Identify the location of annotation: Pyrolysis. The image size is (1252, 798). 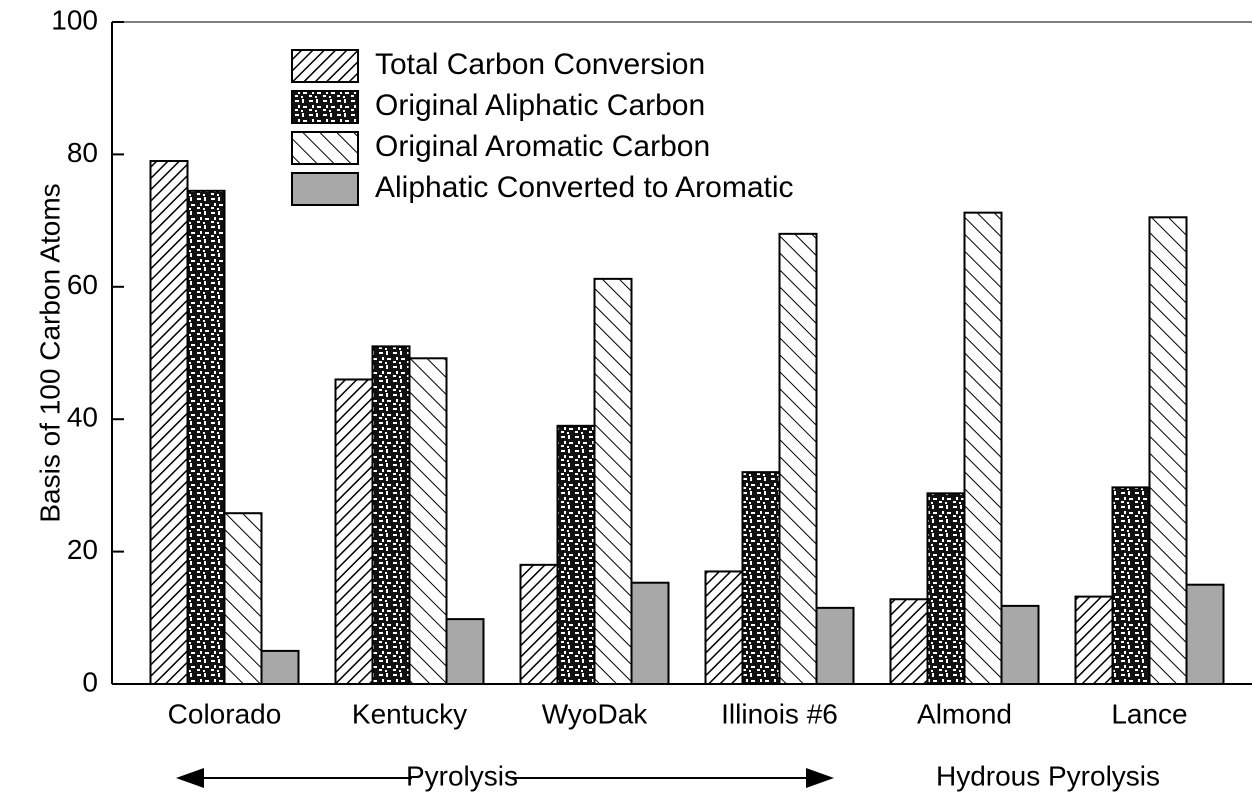
(462, 775).